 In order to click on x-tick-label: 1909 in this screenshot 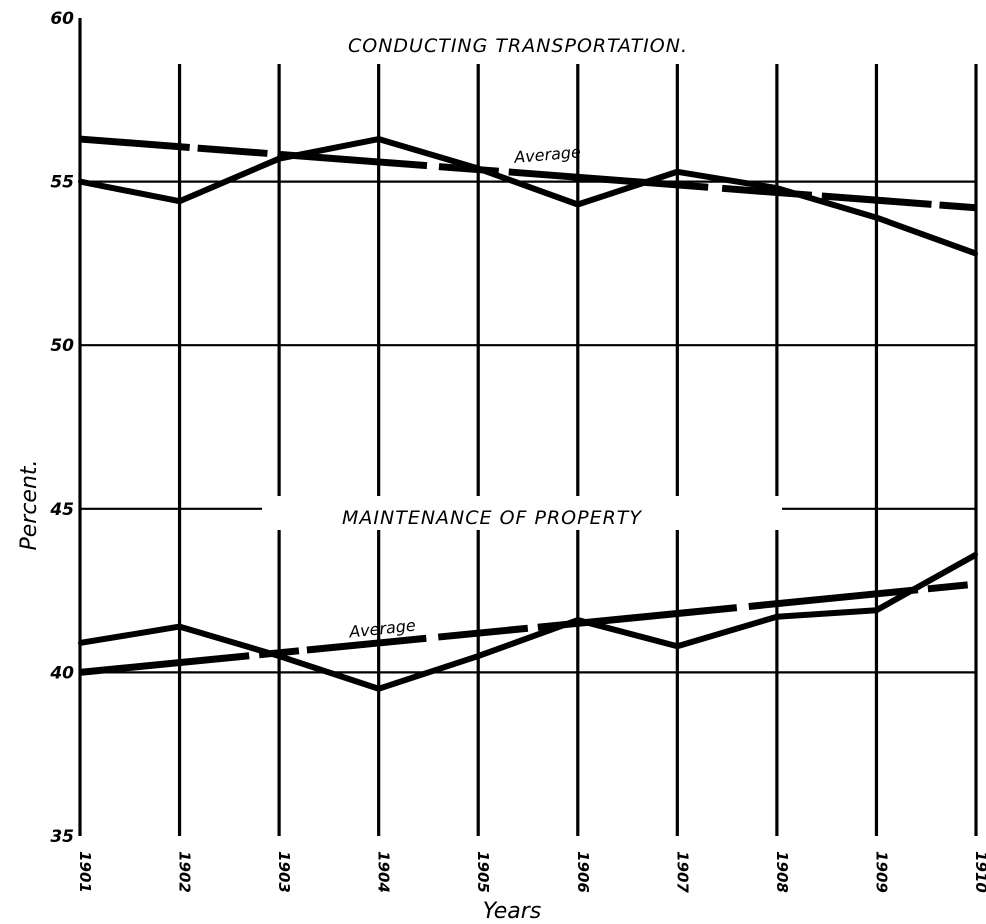, I will do `click(881, 872)`.